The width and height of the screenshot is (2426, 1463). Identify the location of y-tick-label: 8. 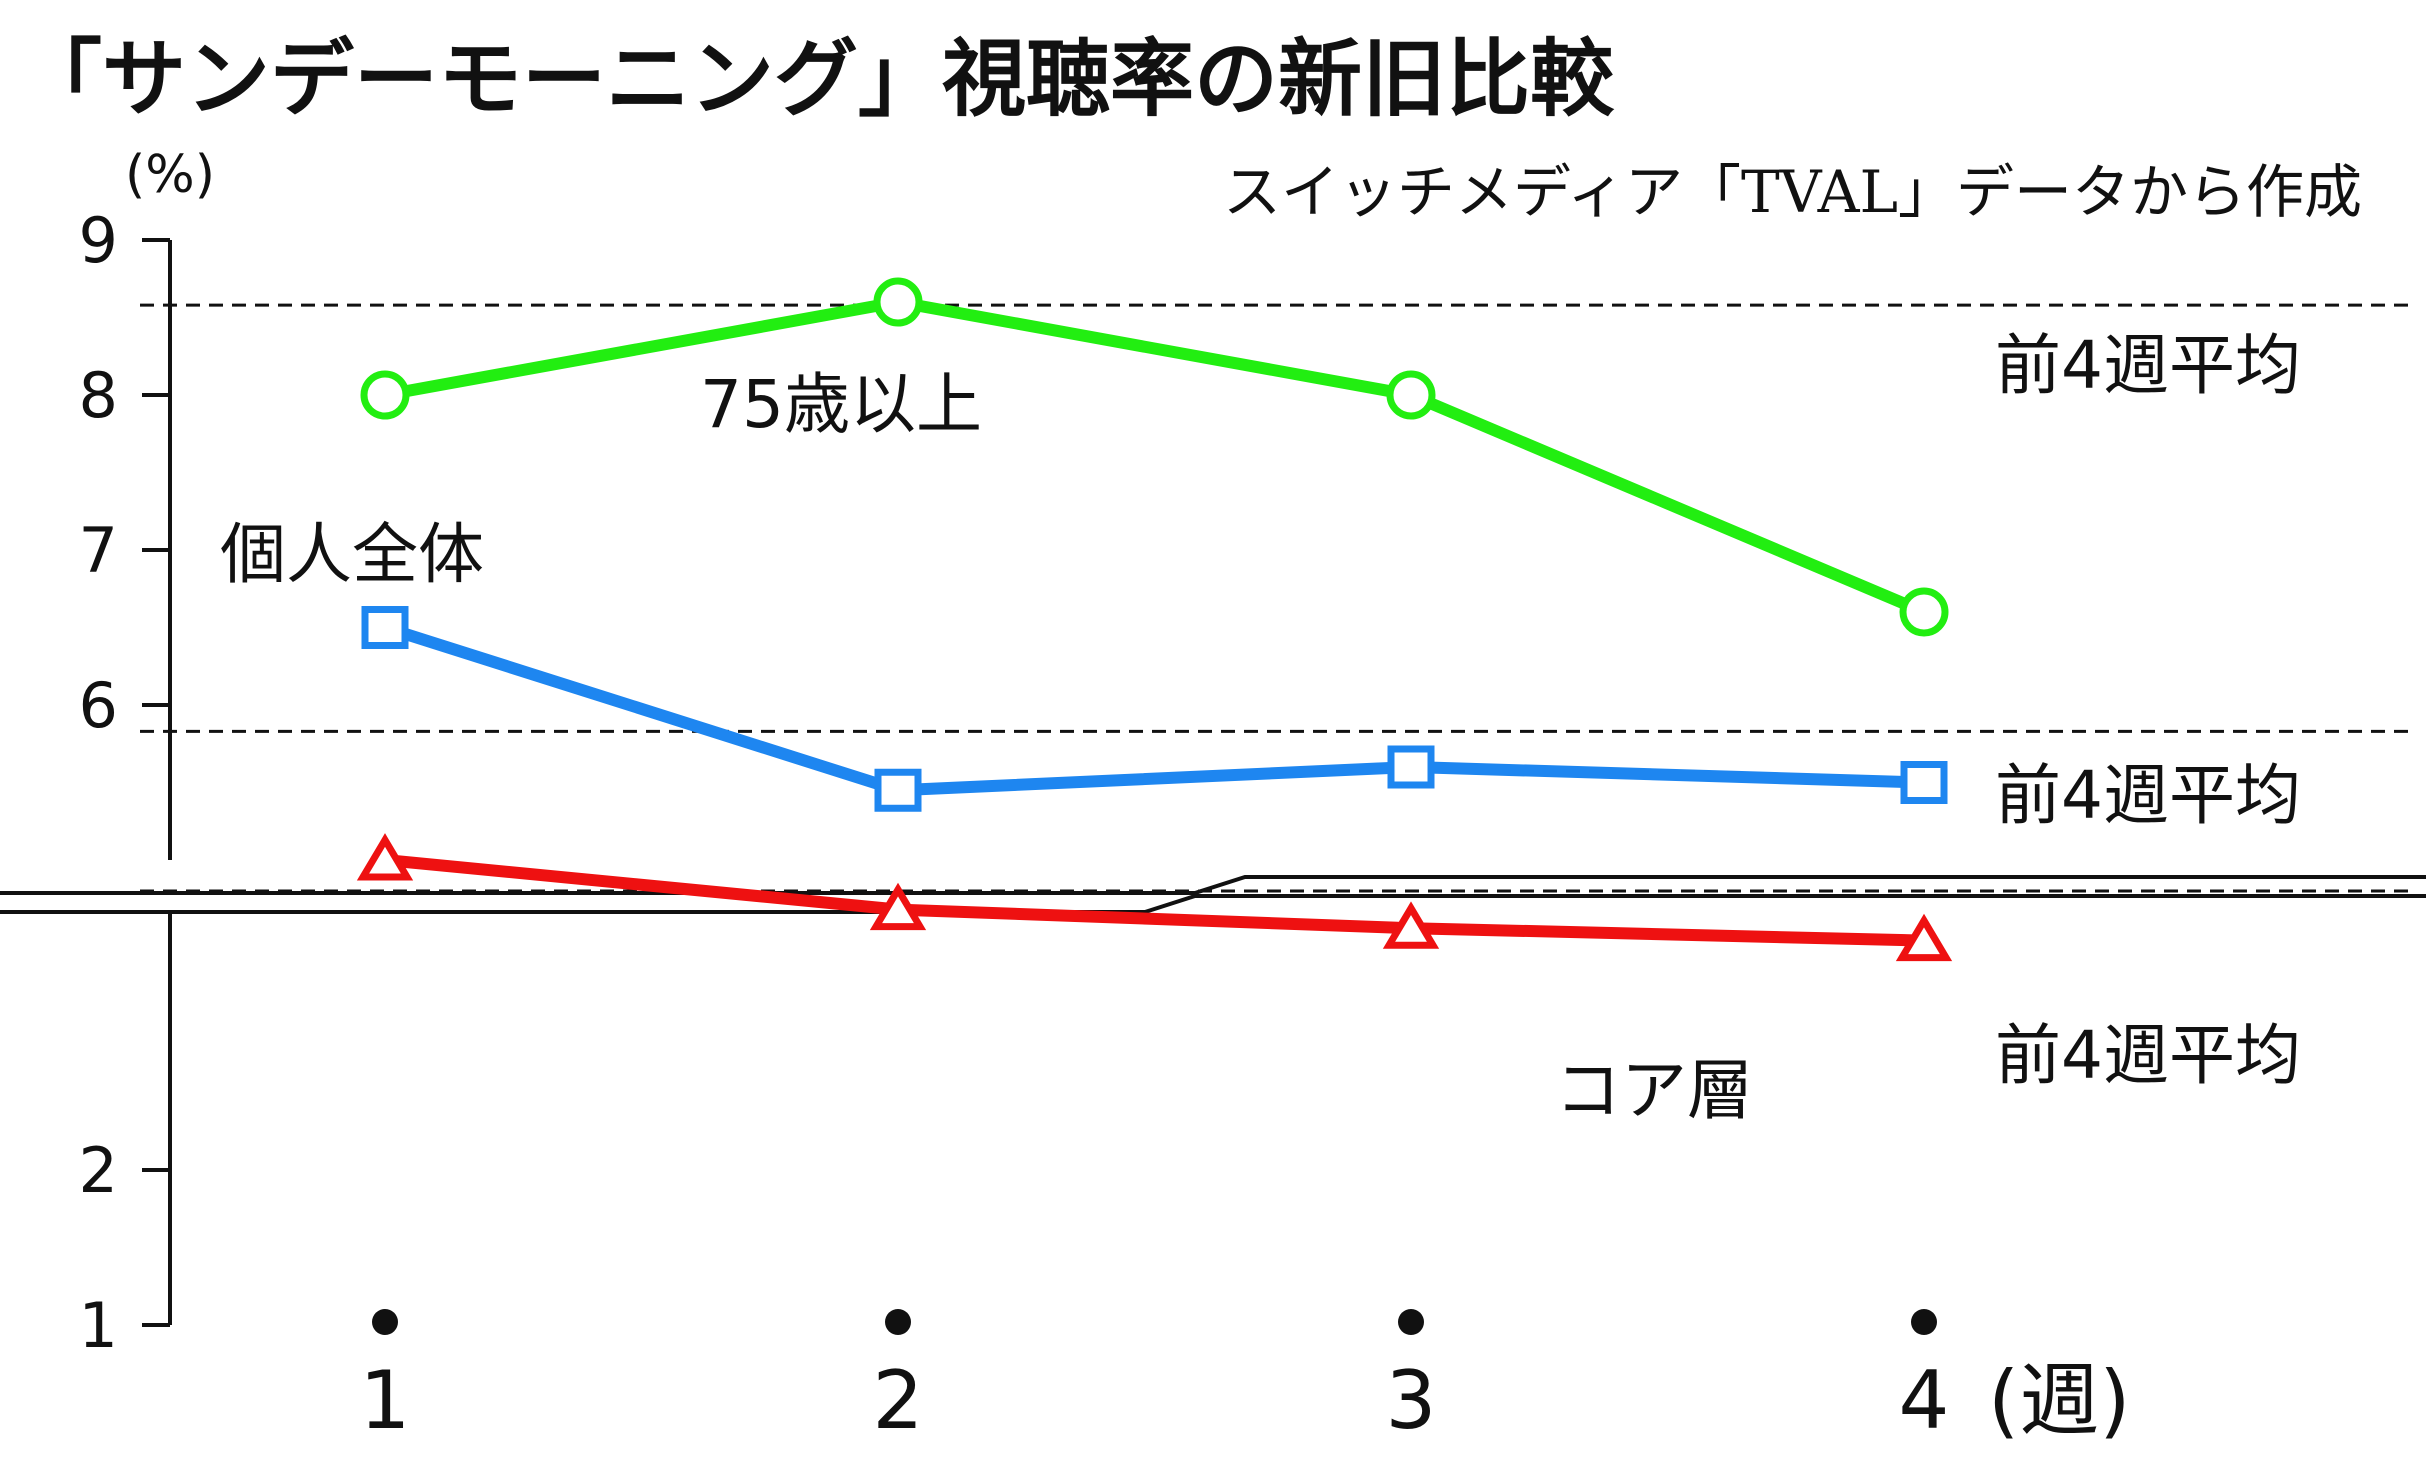
(98, 395).